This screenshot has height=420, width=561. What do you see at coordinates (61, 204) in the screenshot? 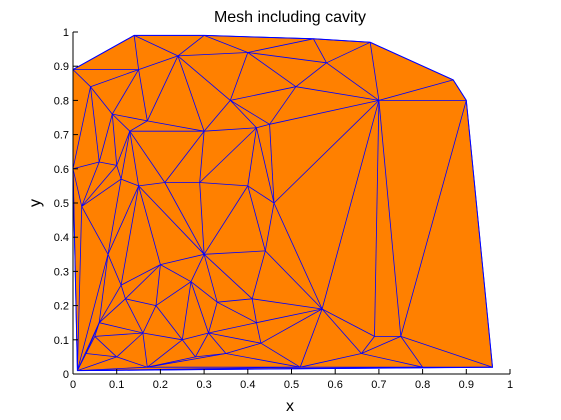
I see `y-tick-label: 0.5` at bounding box center [61, 204].